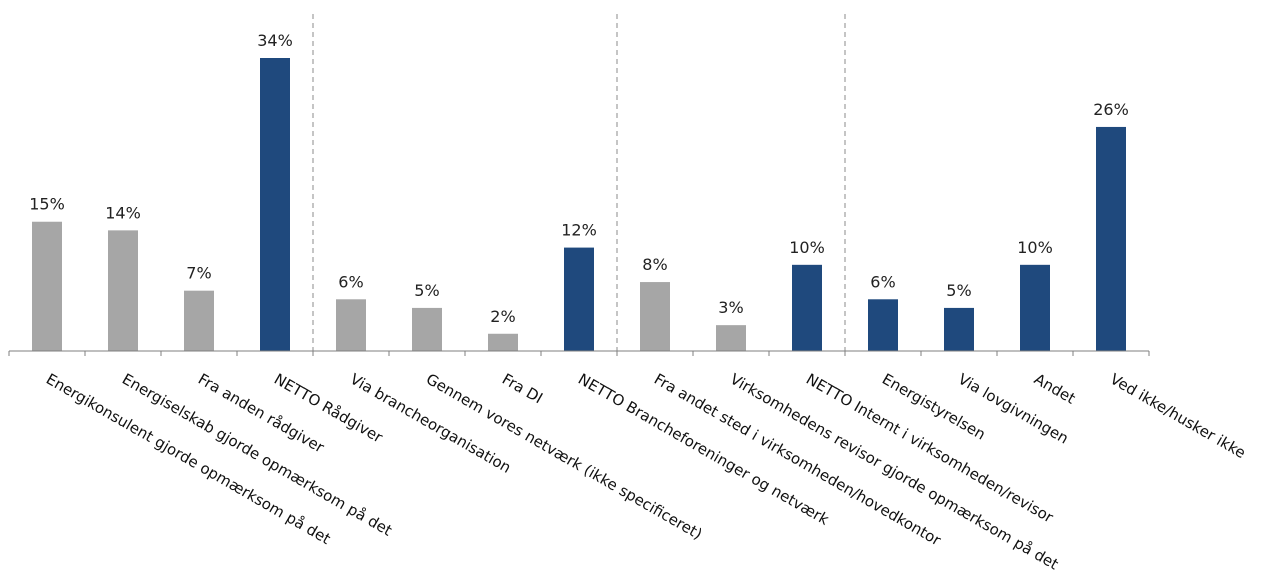  What do you see at coordinates (564, 456) in the screenshot?
I see `category-label: Gennem vores netværk (ikke specificeret)` at bounding box center [564, 456].